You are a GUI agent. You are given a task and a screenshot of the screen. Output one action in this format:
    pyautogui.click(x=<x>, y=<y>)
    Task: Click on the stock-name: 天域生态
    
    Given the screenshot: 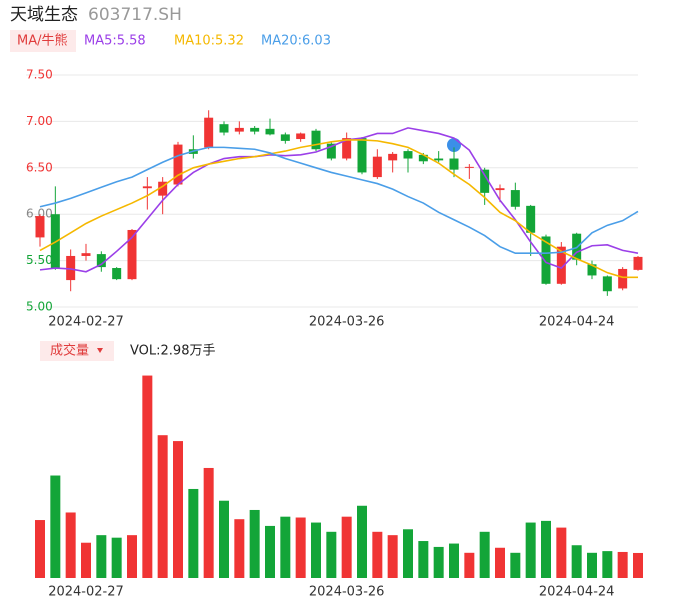 What is the action you would take?
    pyautogui.click(x=44, y=15)
    